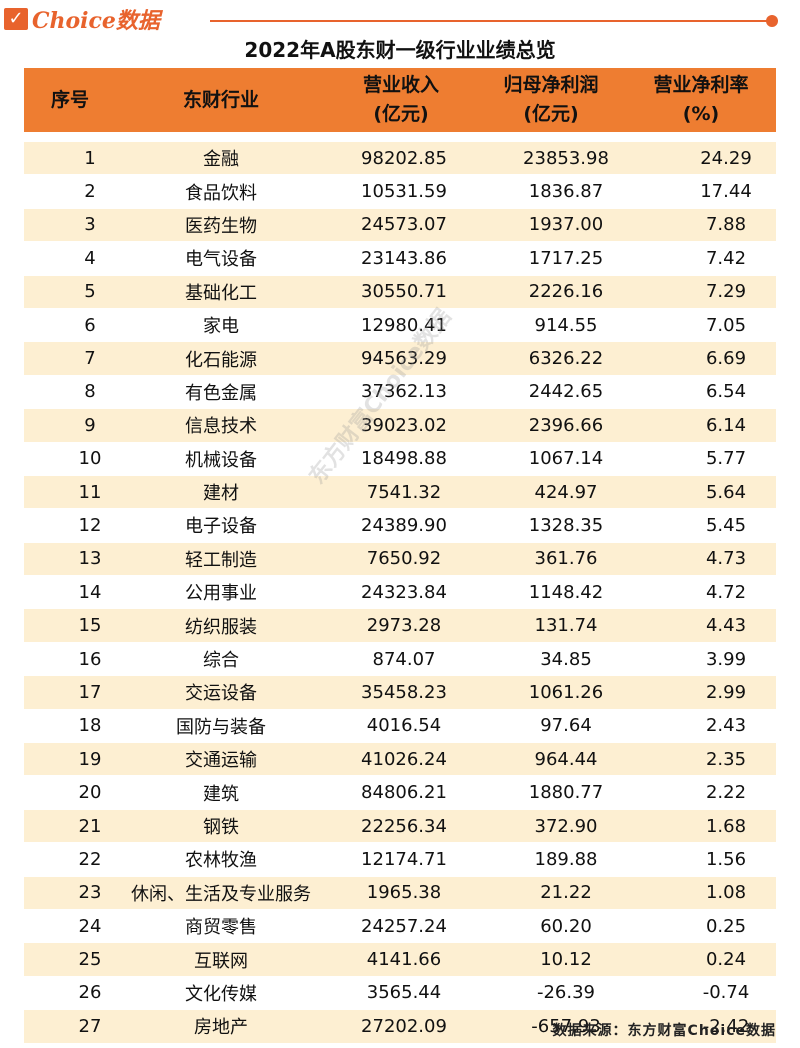 This screenshot has width=800, height=1048. Describe the element at coordinates (551, 259) in the screenshot. I see `cell-profit: 1717.25` at that location.